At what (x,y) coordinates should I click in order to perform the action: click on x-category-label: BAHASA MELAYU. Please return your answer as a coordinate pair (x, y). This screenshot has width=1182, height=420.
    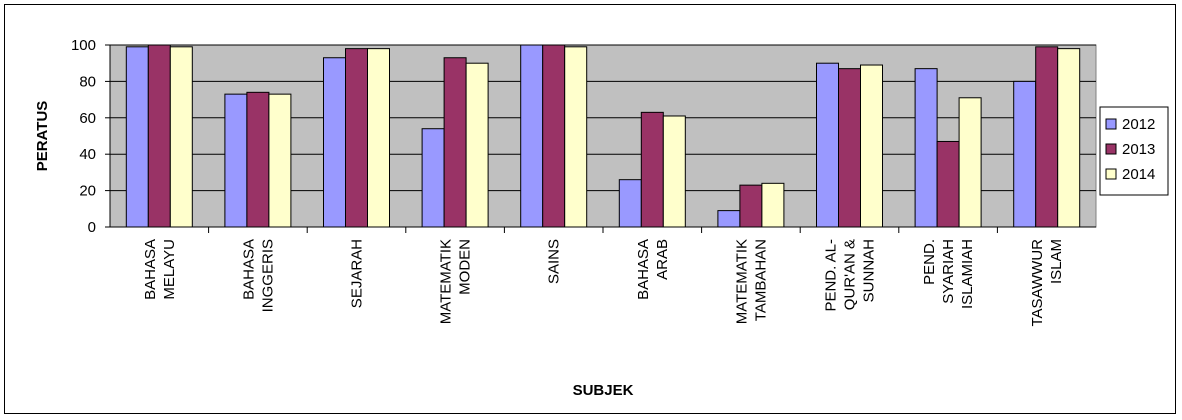
    Looking at the image, I should click on (160, 269).